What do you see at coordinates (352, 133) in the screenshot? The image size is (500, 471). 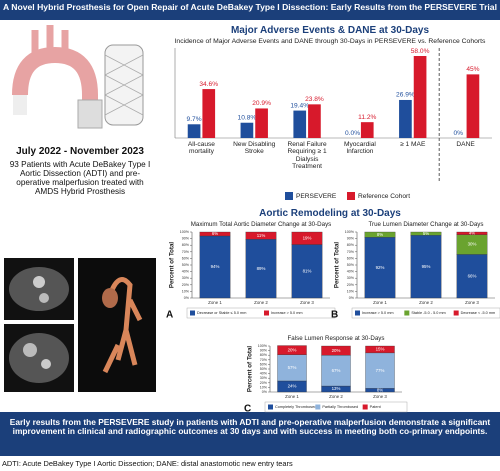 I see `data-label: 0.0%` at bounding box center [352, 133].